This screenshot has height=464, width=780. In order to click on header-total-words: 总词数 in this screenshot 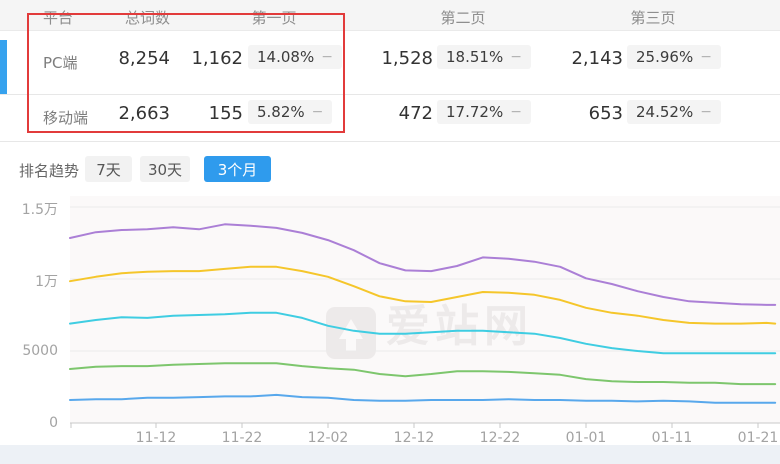, I will do `click(147, 18)`.